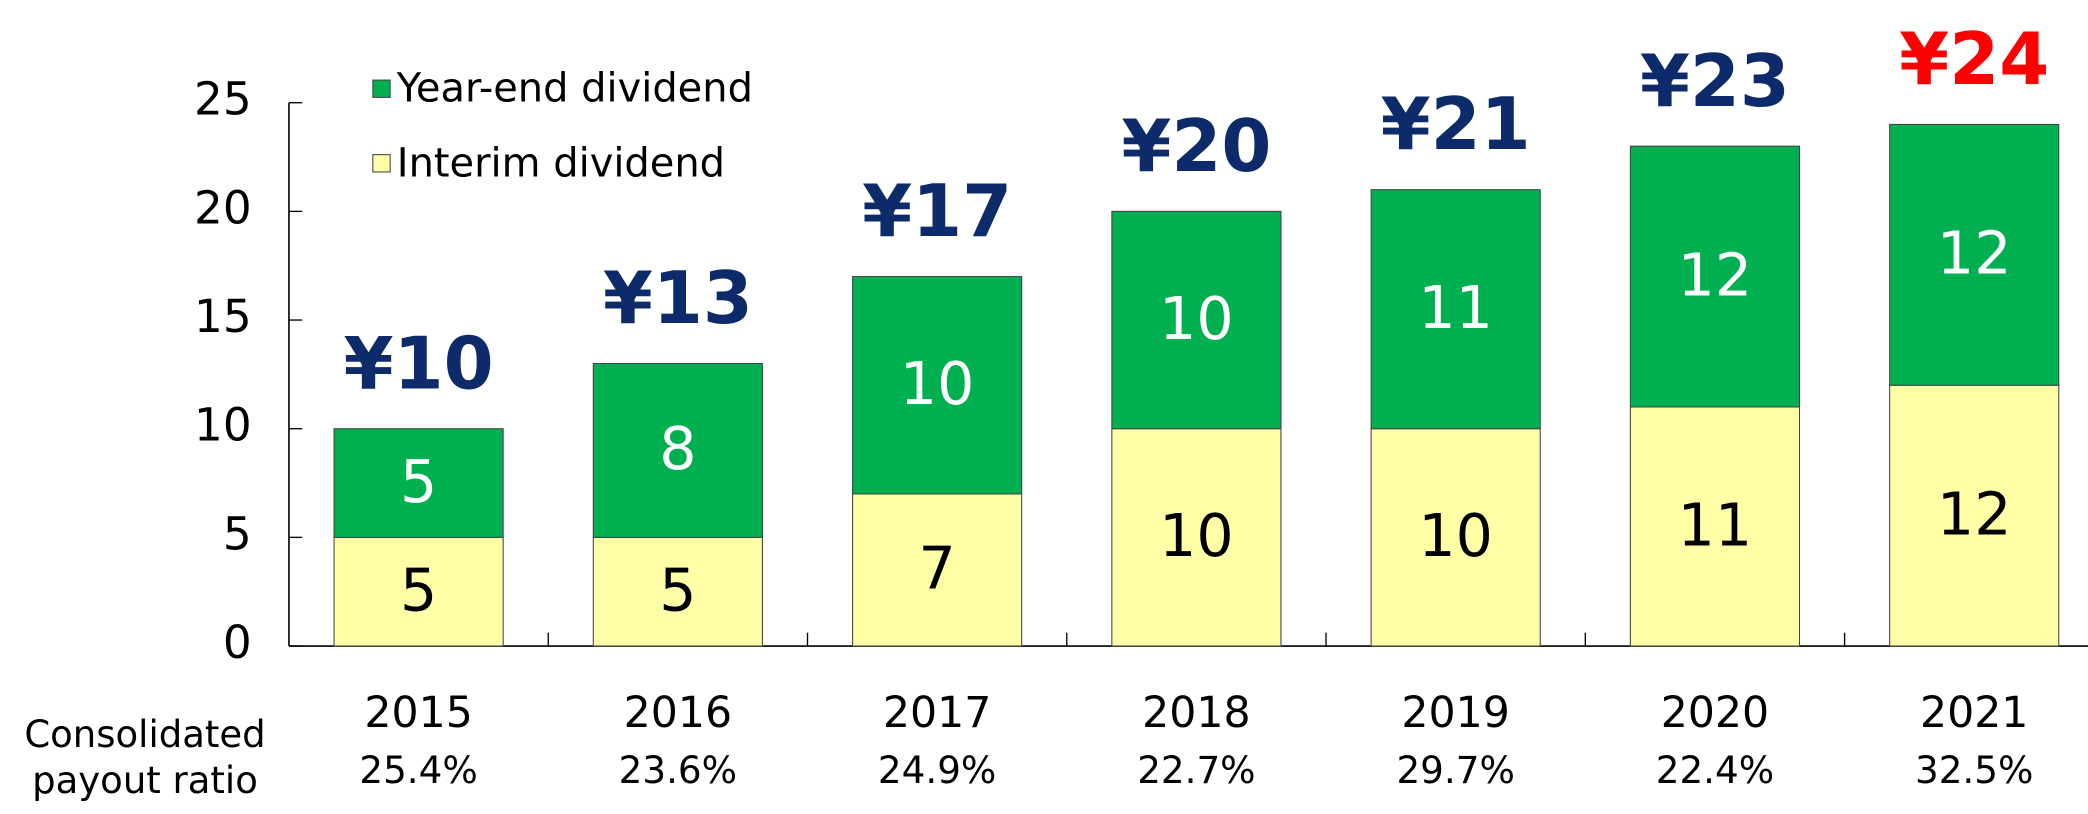  I want to click on payout-ratio: 25.4%, so click(418, 770).